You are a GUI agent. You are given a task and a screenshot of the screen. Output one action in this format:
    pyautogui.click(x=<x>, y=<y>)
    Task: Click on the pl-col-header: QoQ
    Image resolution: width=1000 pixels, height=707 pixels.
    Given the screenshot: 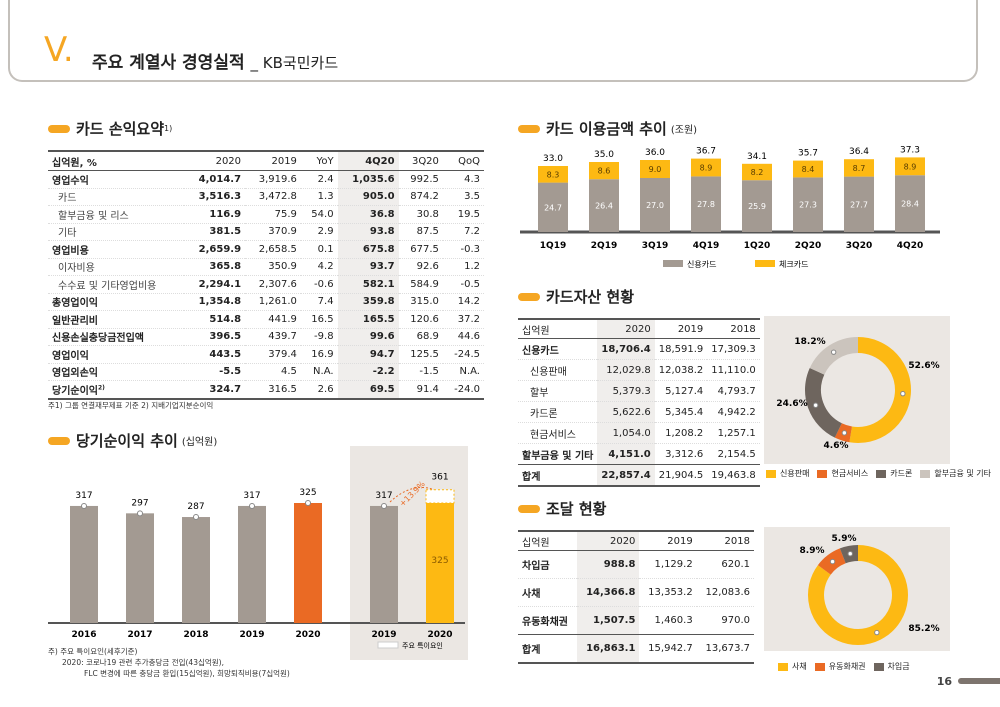 What is the action you would take?
    pyautogui.click(x=463, y=160)
    